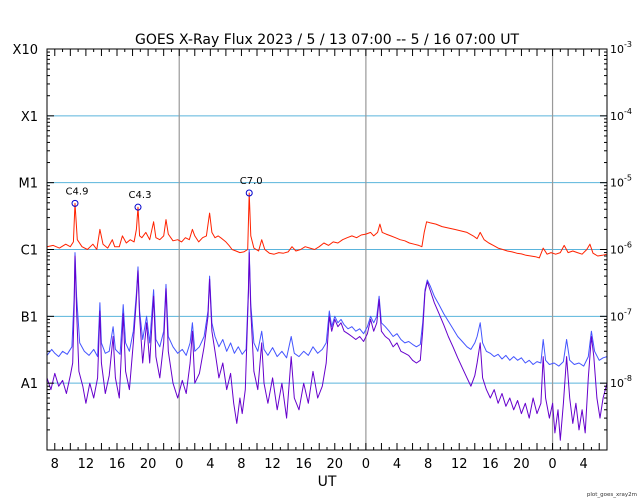  I want to click on class-label: A1, so click(29, 384).